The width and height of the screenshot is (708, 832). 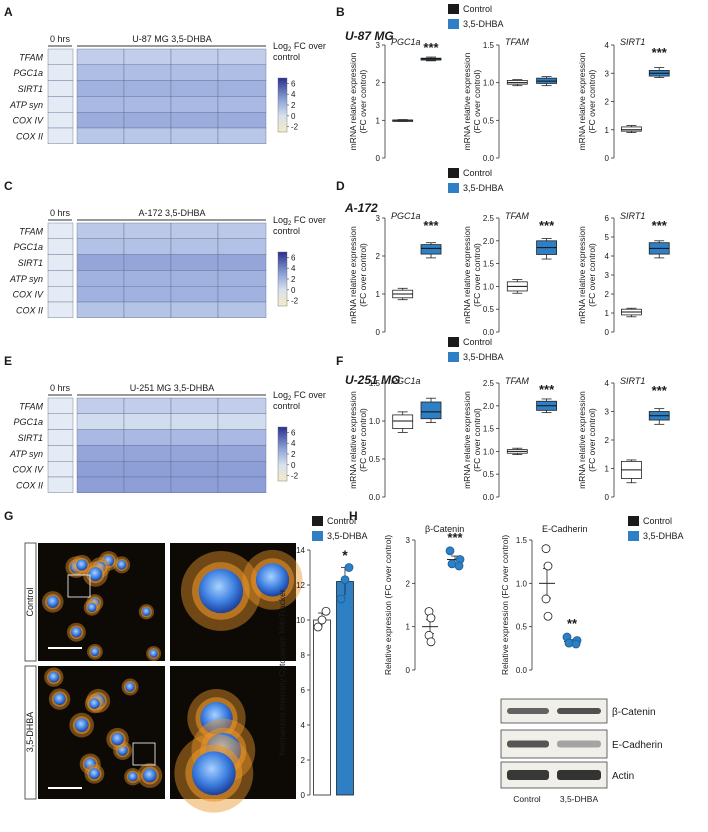 I want to click on box-treatment, so click(x=431, y=249).